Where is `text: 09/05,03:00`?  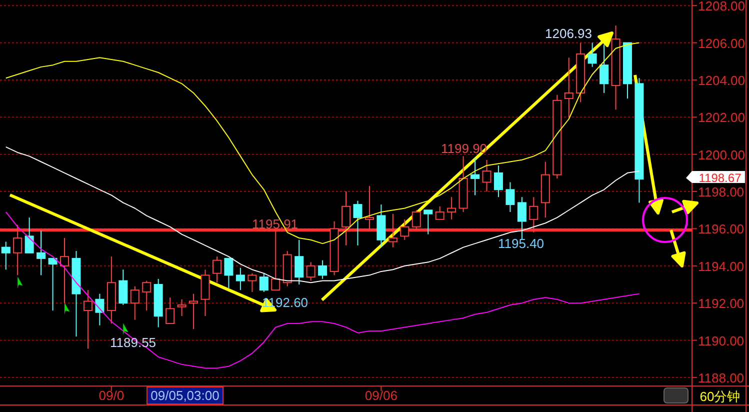
text: 09/05,03:00 is located at coordinates (185, 395).